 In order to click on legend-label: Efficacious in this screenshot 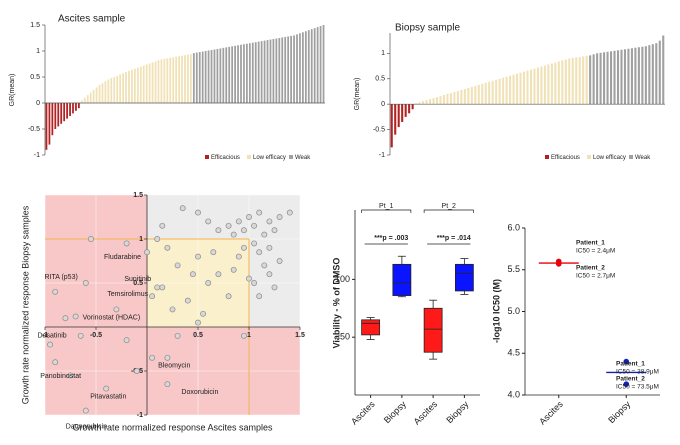, I will do `click(225, 158)`.